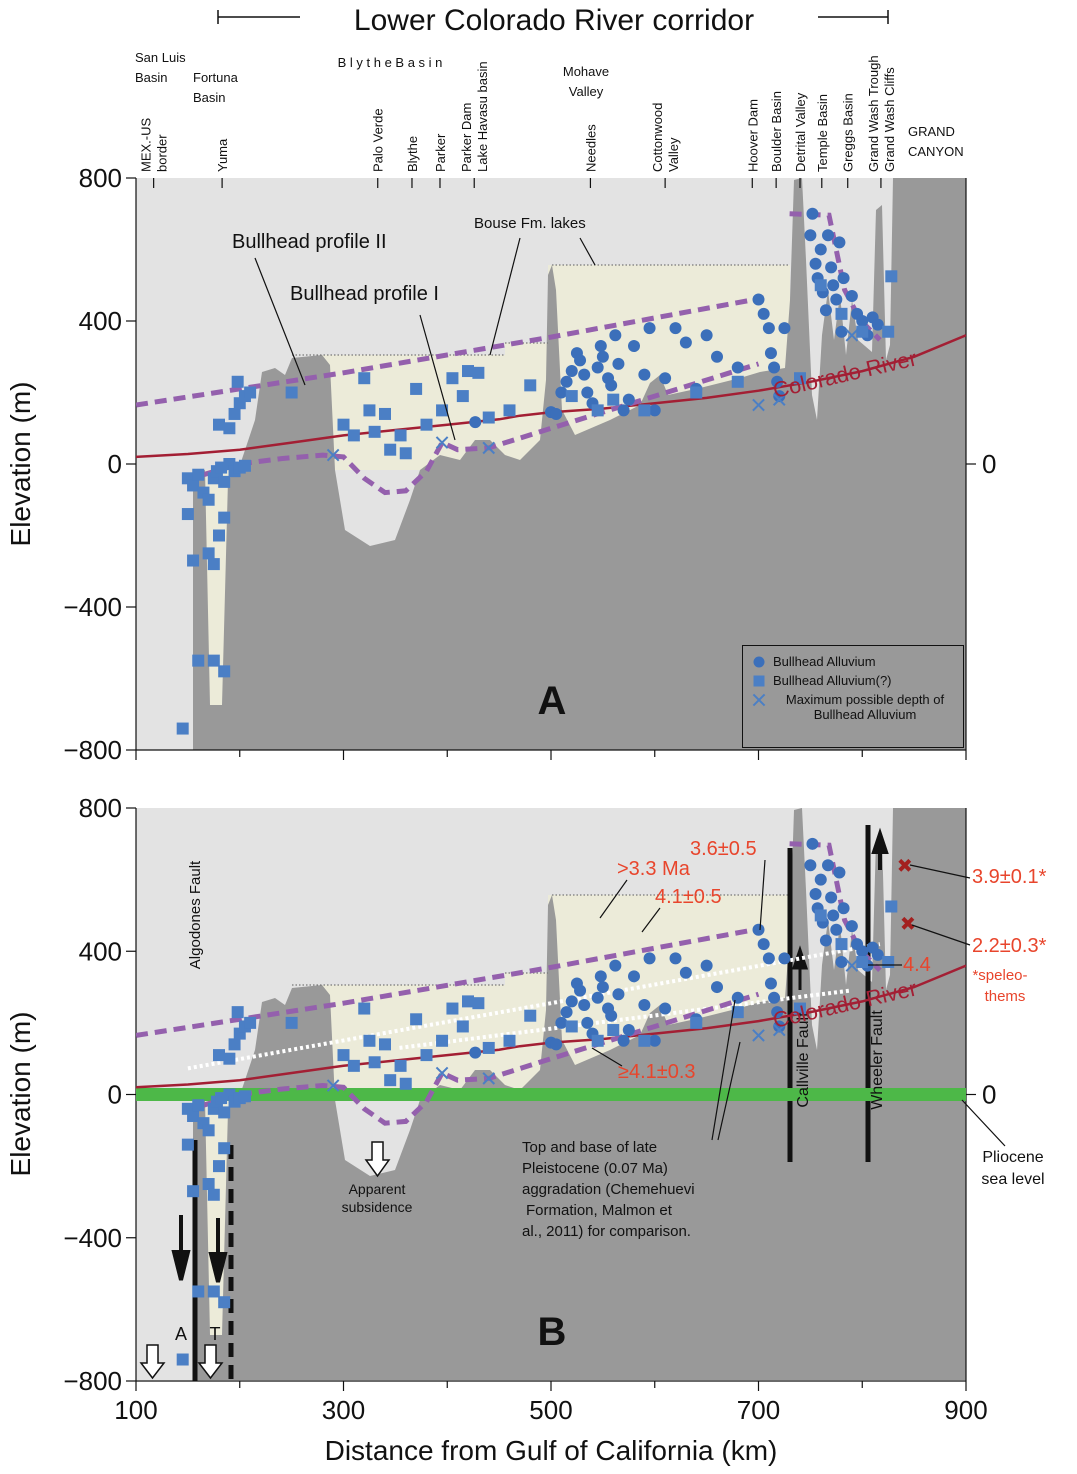 The height and width of the screenshot is (1474, 1077). I want to click on y-tick-label: −400, so click(92, 607).